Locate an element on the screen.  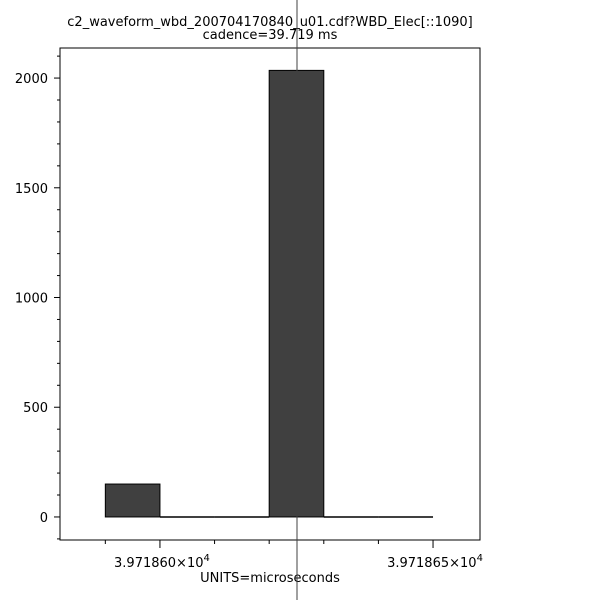
y-tick-label: 2000 is located at coordinates (31, 79).